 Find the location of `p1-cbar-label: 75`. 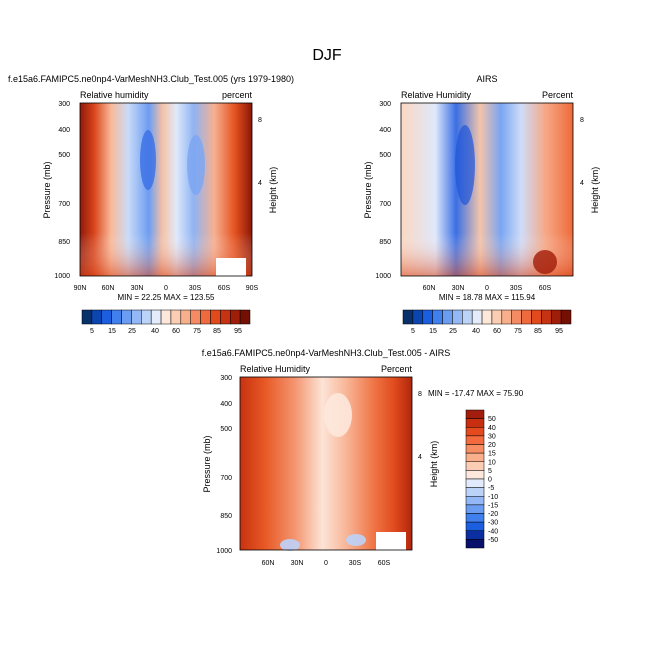

p1-cbar-label: 75 is located at coordinates (197, 331).